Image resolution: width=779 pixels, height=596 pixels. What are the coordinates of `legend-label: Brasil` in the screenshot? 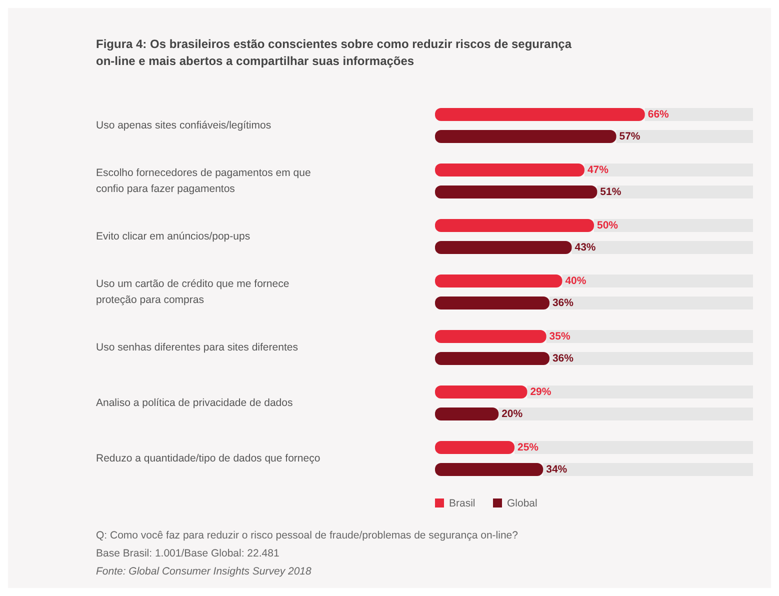 It's located at (462, 504).